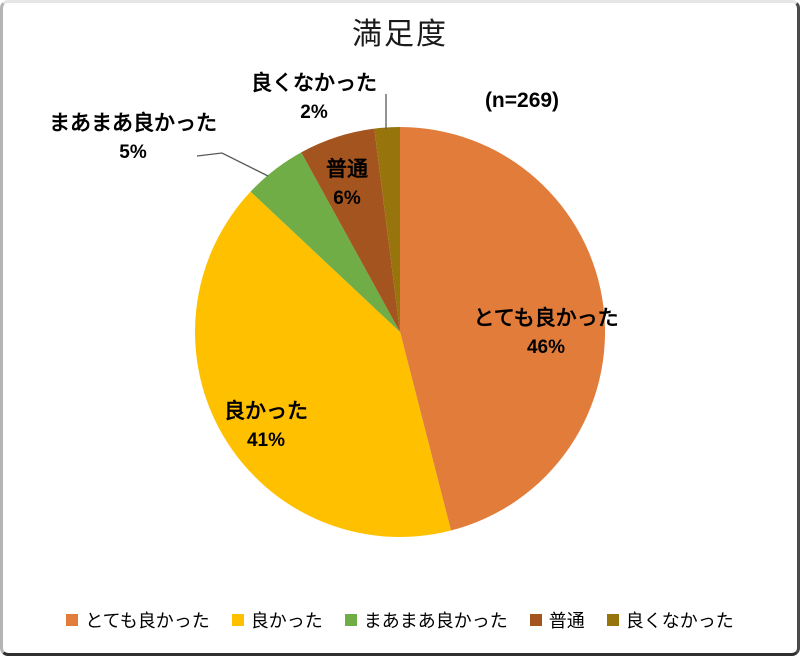  What do you see at coordinates (133, 152) in the screenshot?
I see `slice-label-percent: 5%` at bounding box center [133, 152].